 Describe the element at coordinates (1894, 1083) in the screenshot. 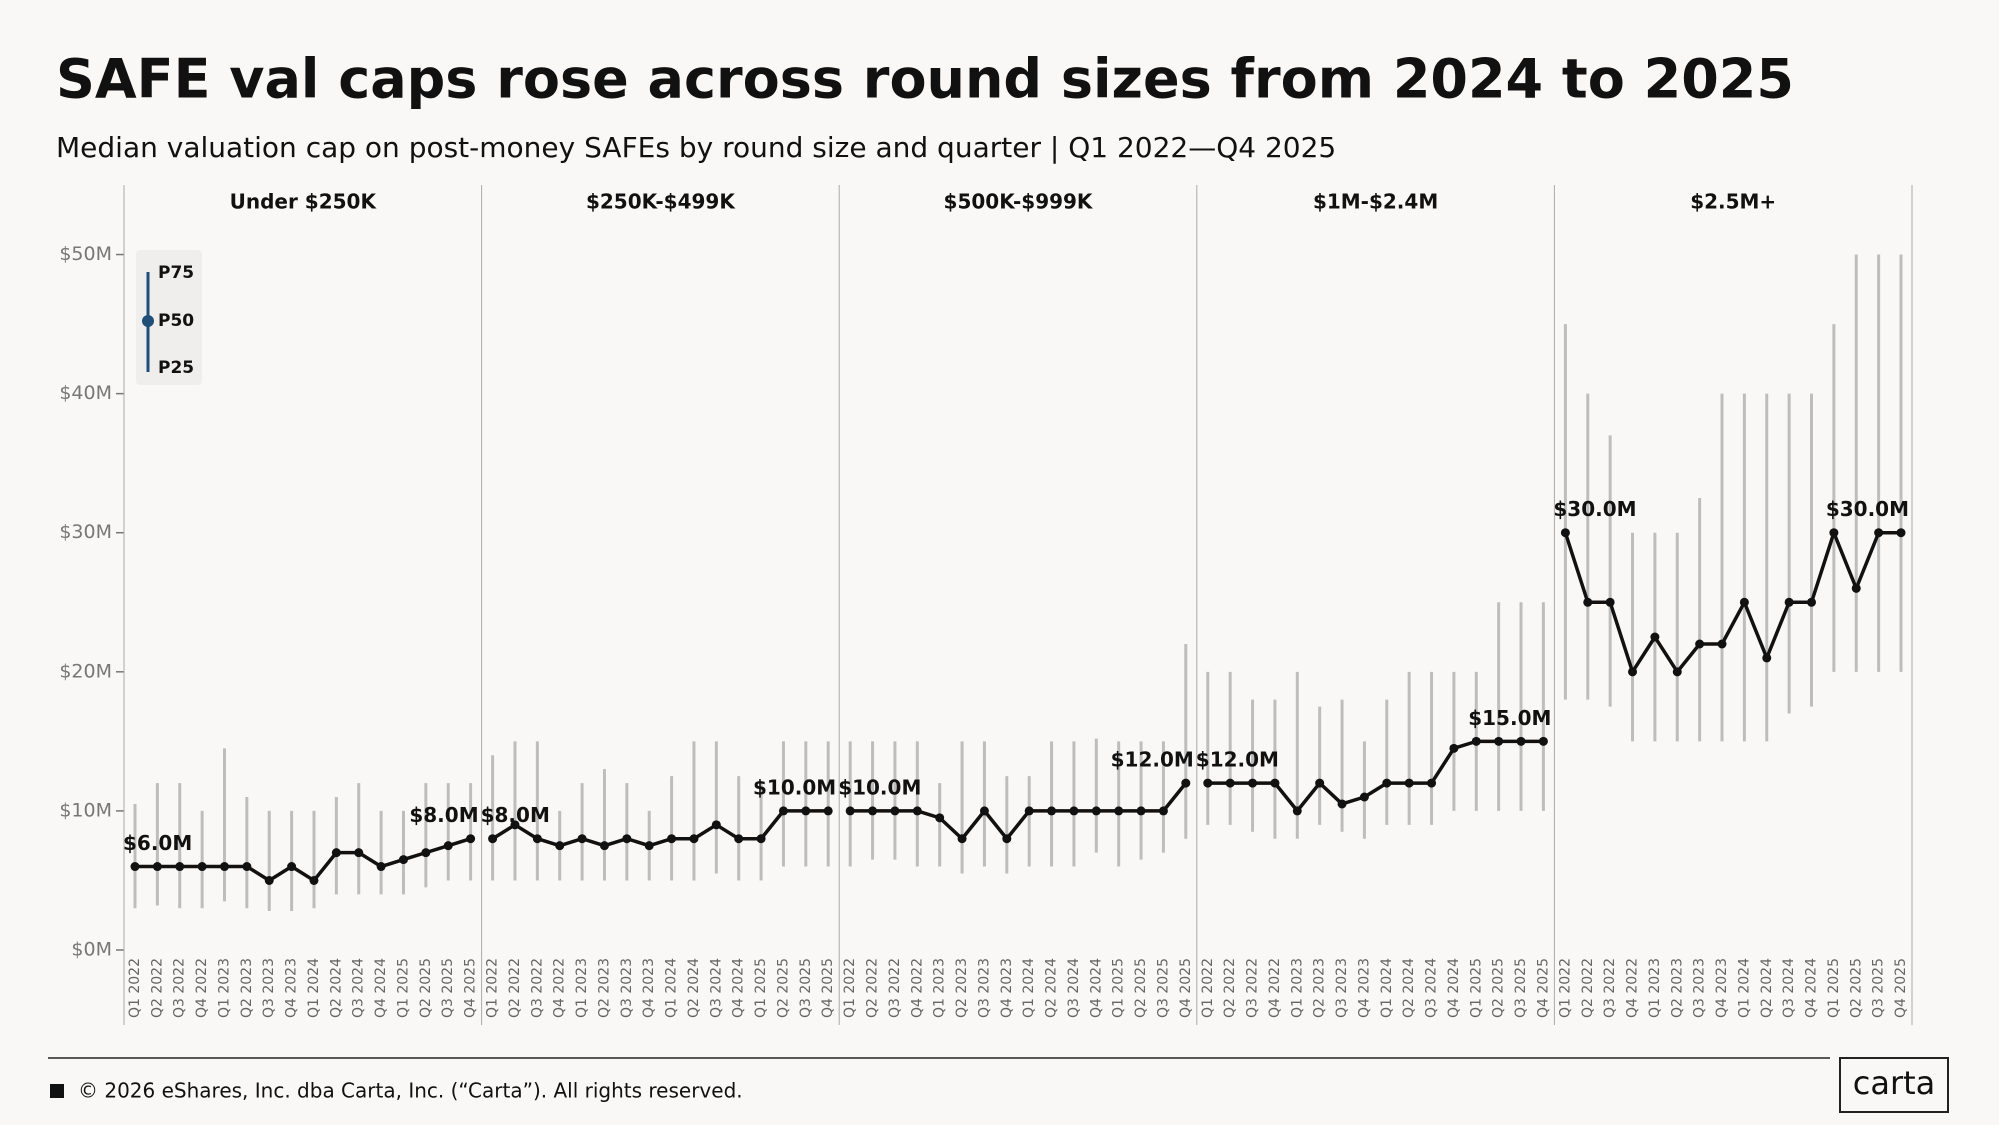

I see `logo: carta` at that location.